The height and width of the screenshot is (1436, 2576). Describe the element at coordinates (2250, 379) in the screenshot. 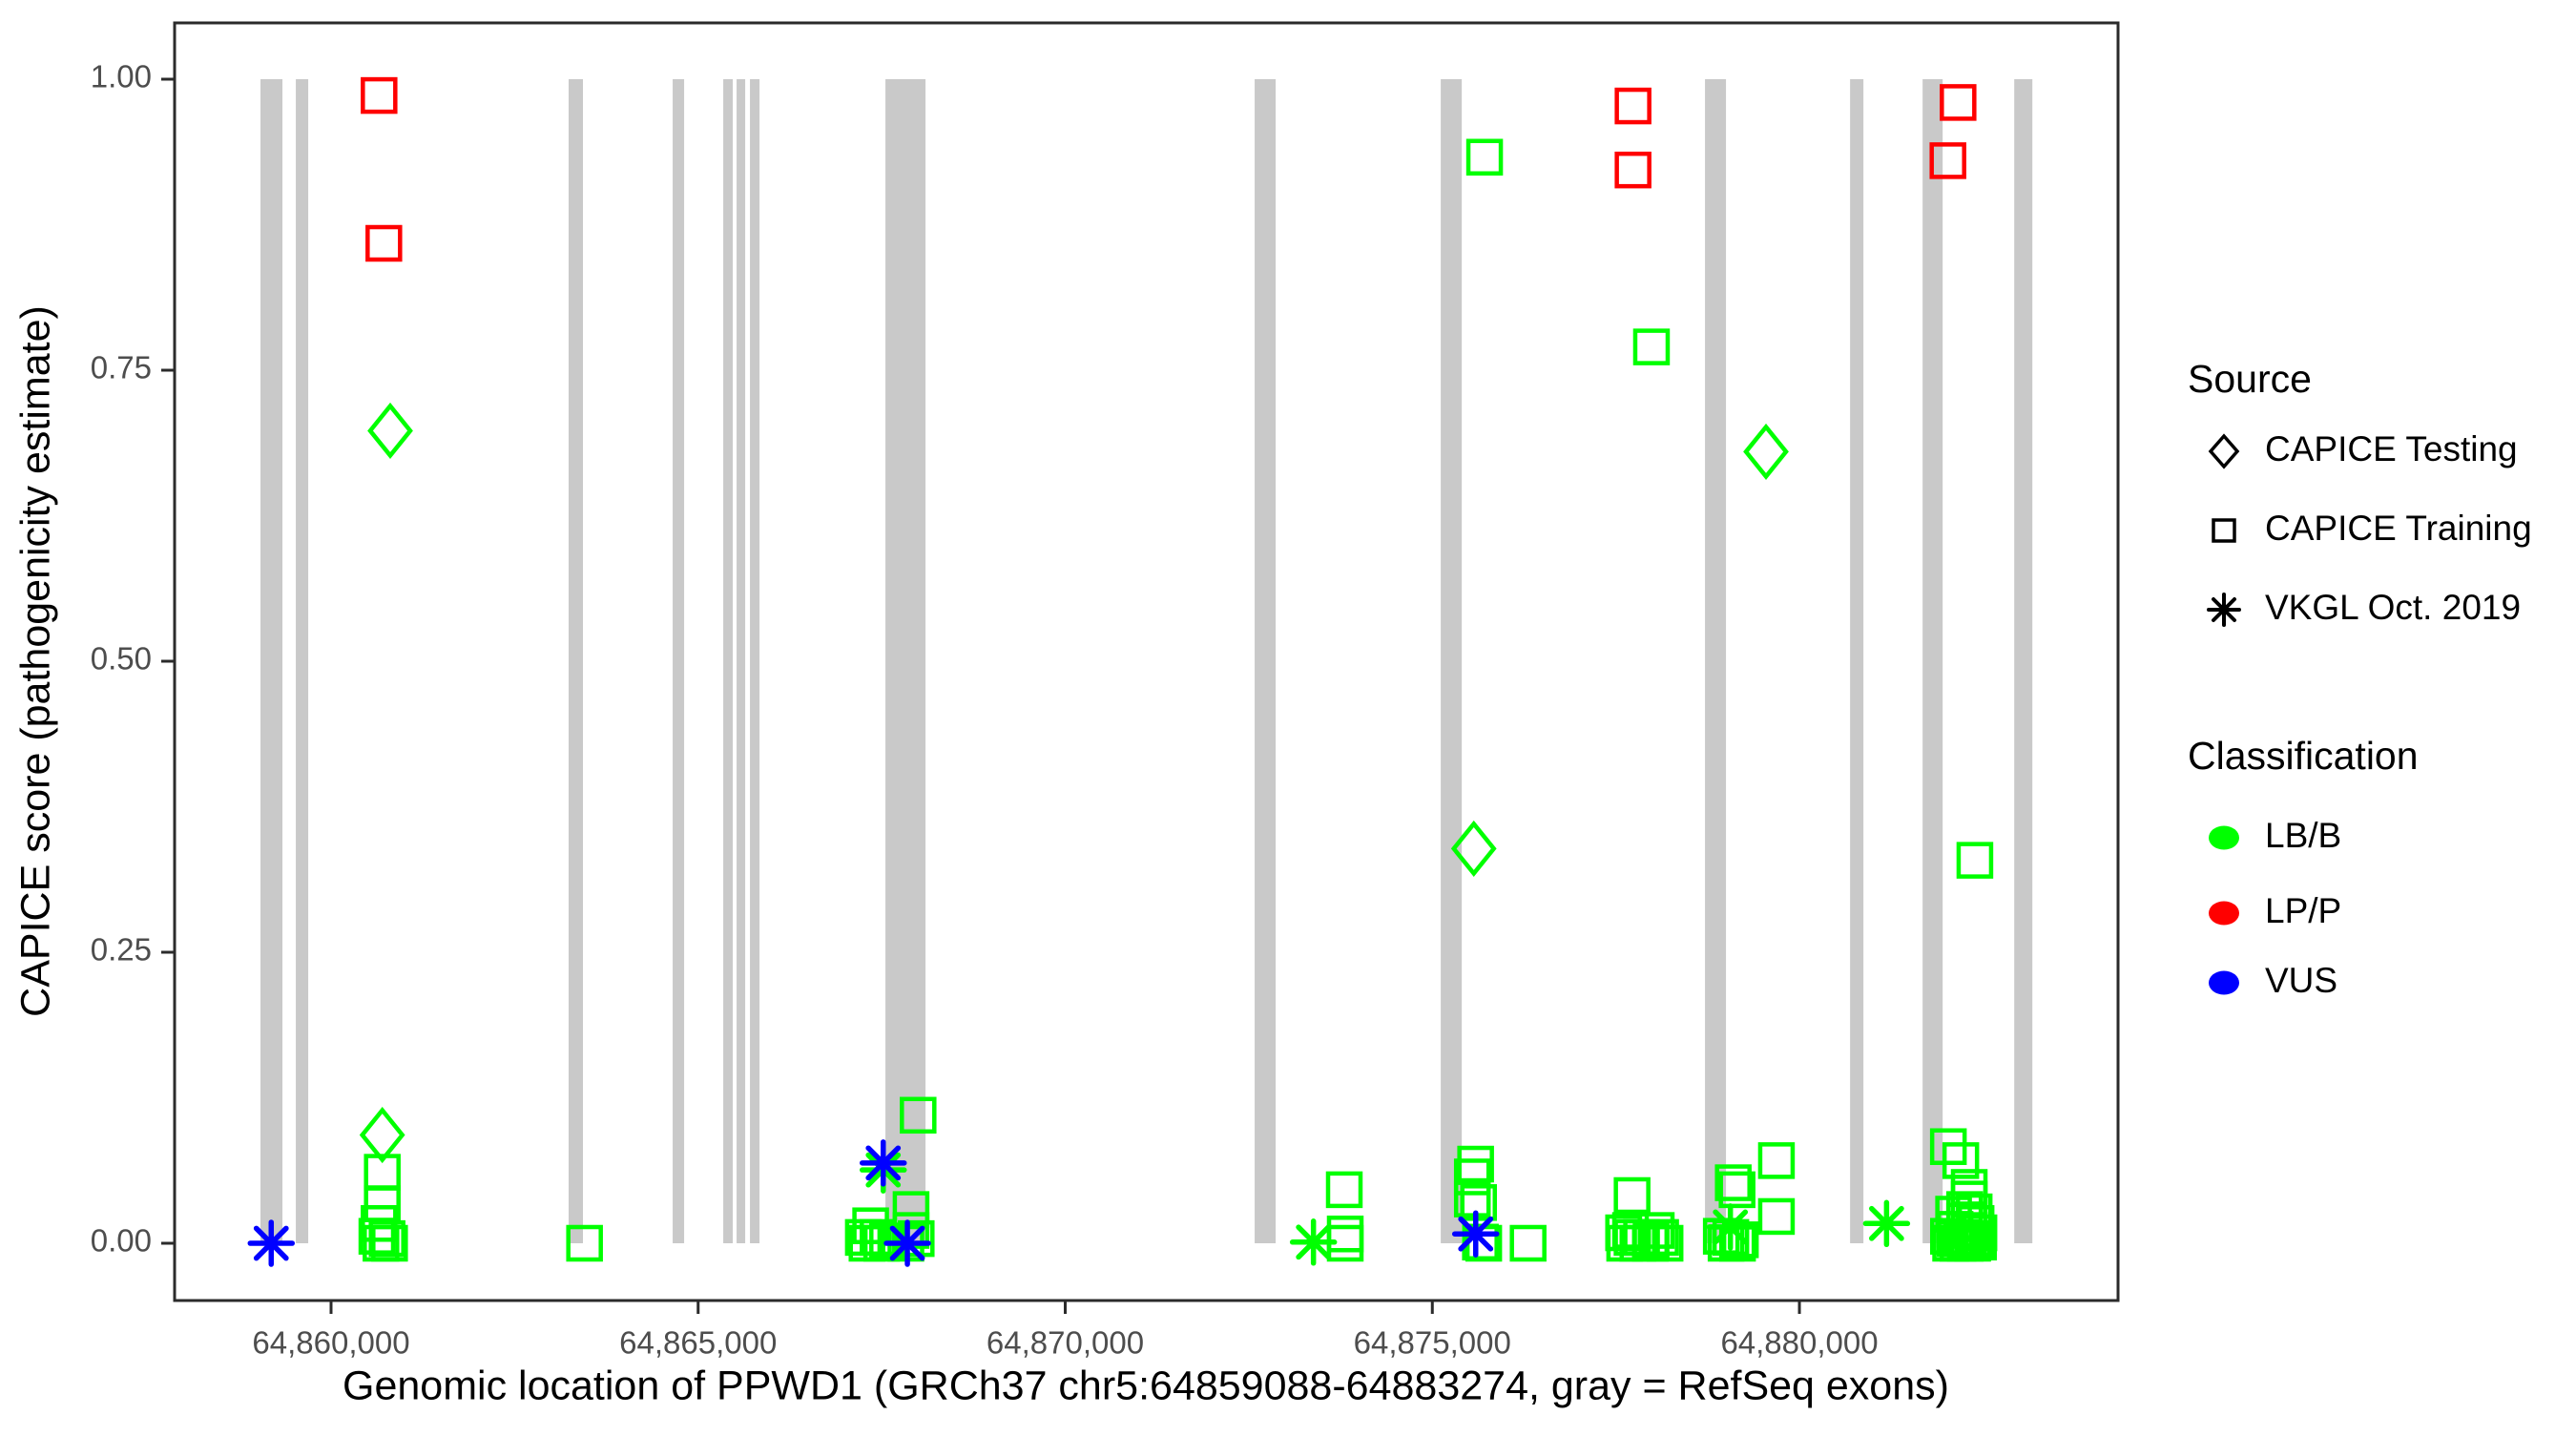

I see `legend-source-title: Source` at that location.